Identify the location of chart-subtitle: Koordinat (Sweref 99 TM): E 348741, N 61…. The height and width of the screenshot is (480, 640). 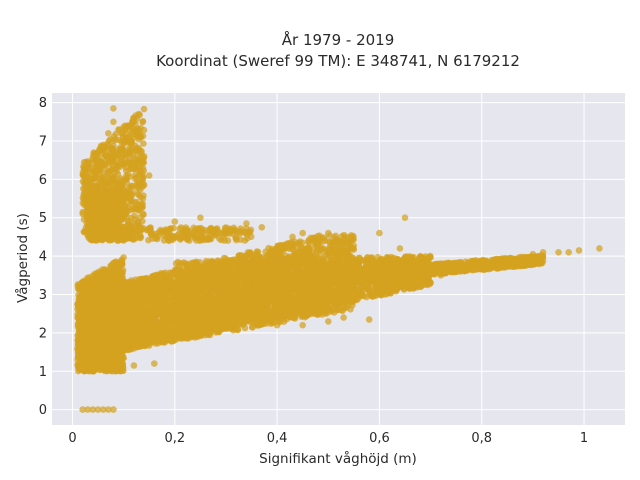
(338, 61).